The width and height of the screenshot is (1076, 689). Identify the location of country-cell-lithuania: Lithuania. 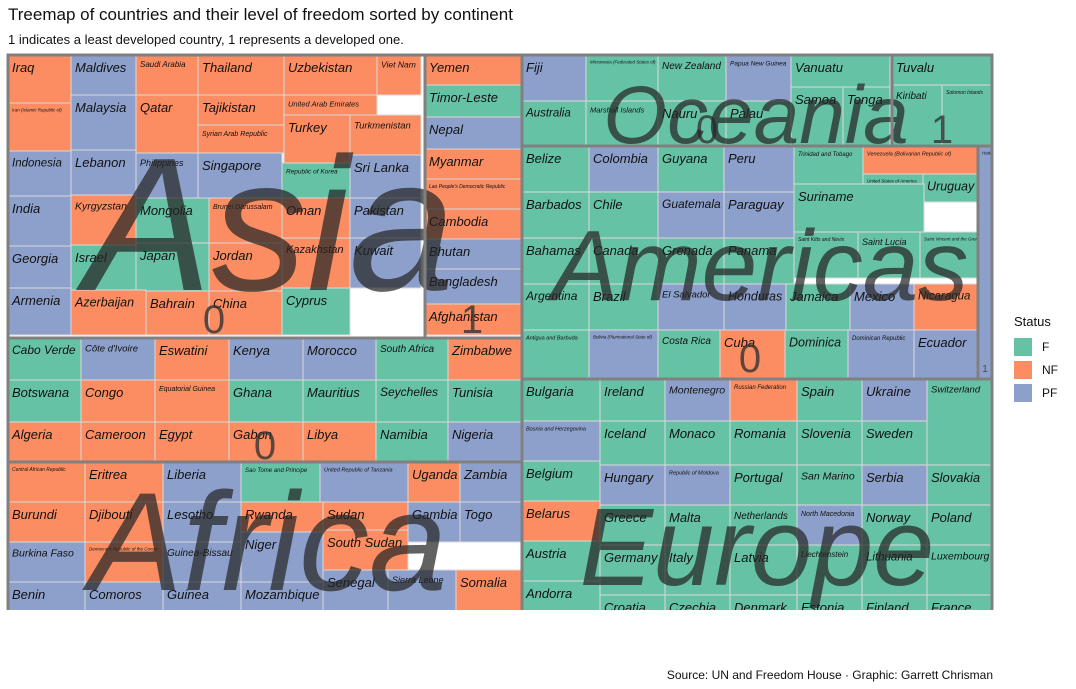
(894, 570).